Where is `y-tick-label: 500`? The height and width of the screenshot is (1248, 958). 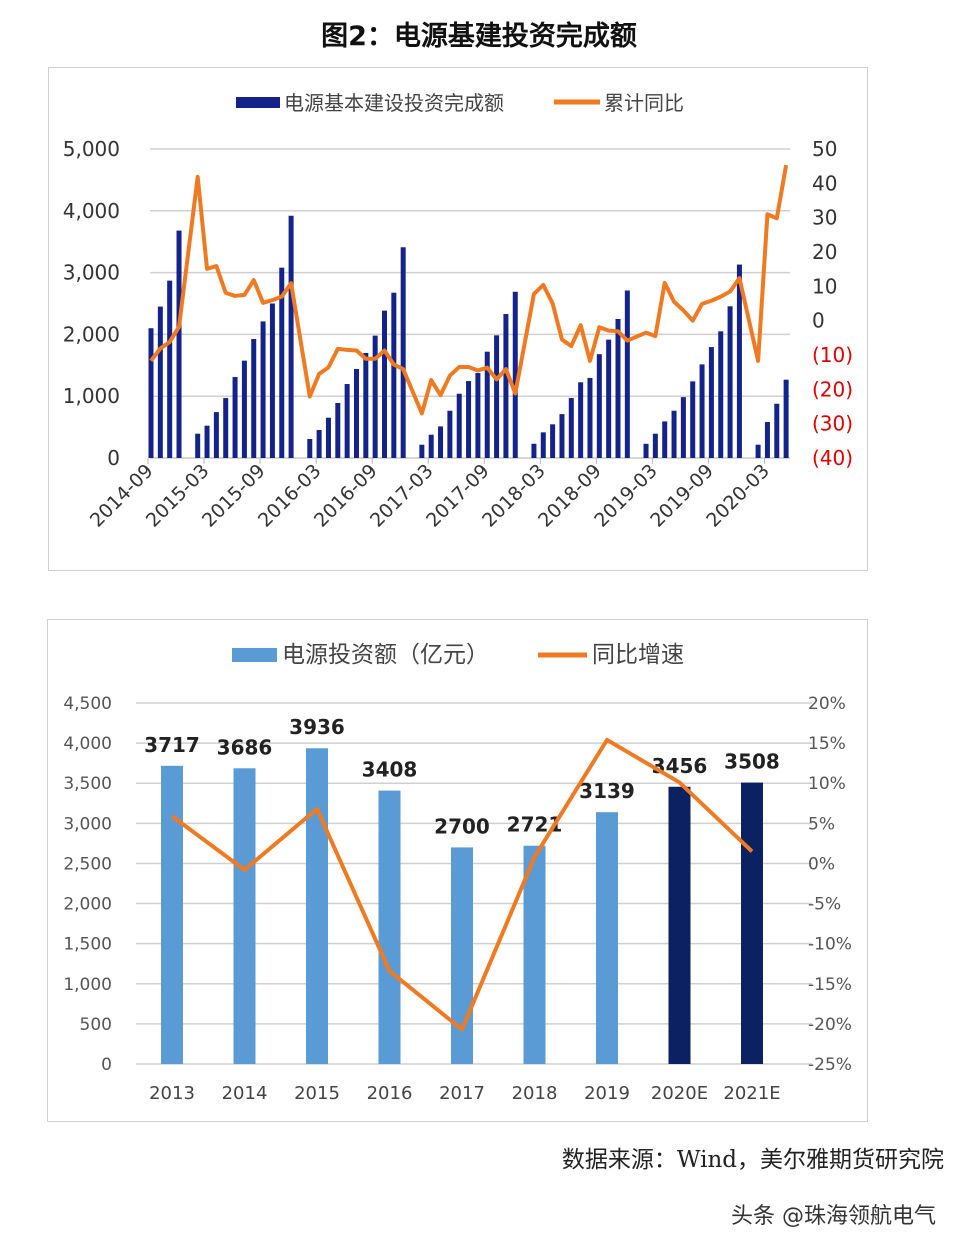
y-tick-label: 500 is located at coordinates (96, 1025).